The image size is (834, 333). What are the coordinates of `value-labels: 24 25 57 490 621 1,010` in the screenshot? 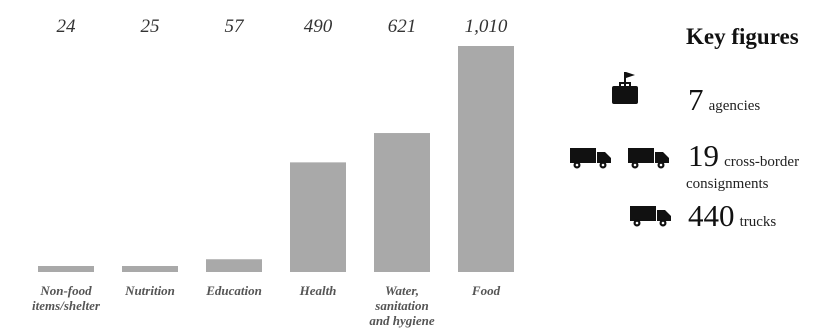 It's located at (282, 26).